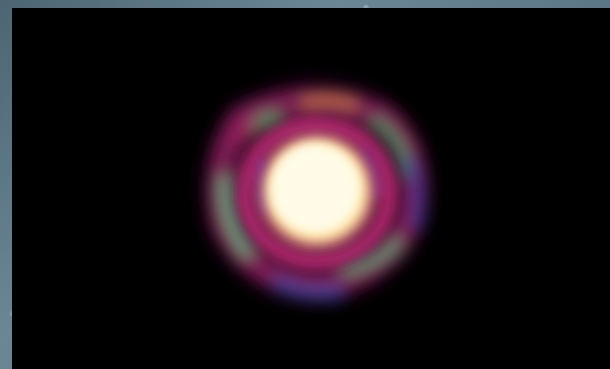 This screenshot has height=369, width=610. I want to click on star-core, so click(317, 191).